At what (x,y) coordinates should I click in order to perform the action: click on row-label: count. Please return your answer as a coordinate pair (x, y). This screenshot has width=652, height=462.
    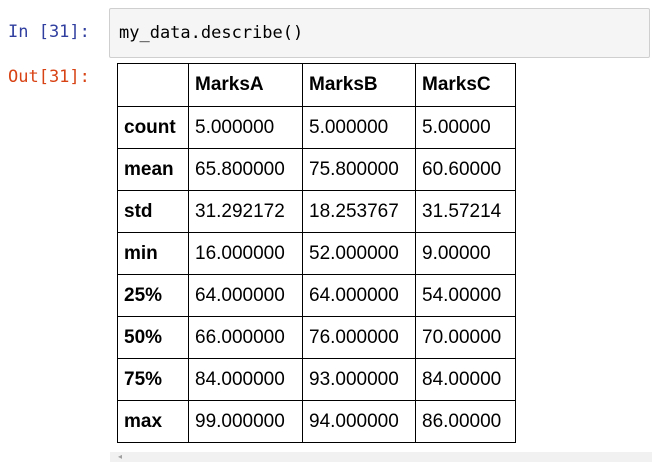
    Looking at the image, I should click on (153, 127).